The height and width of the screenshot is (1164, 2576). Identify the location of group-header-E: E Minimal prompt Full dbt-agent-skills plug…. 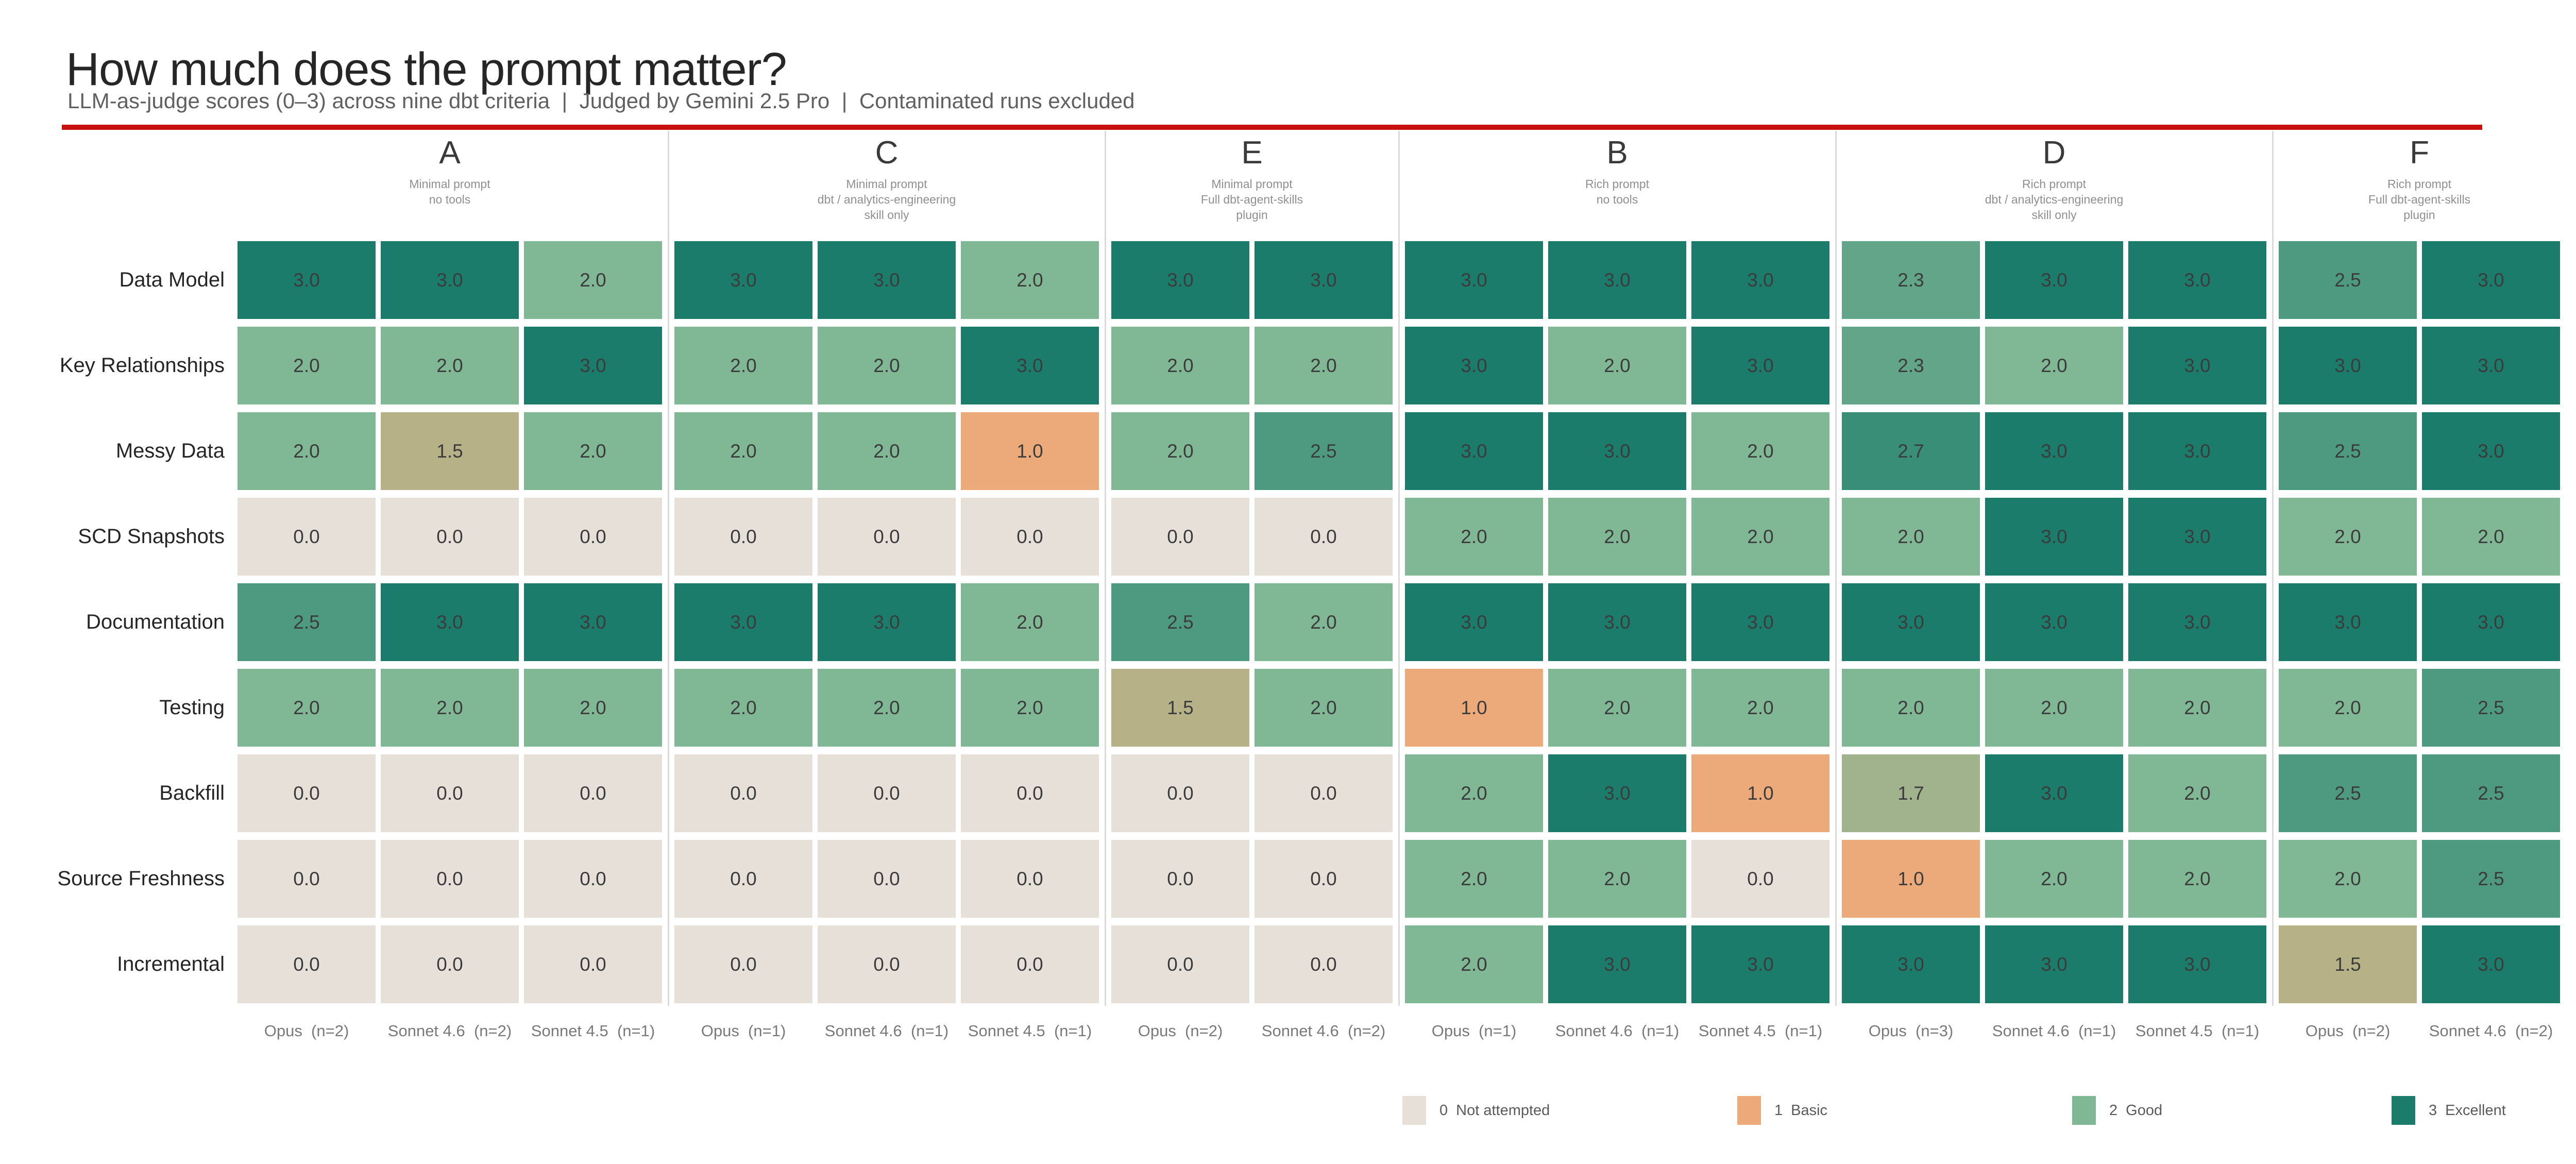
(1252, 180).